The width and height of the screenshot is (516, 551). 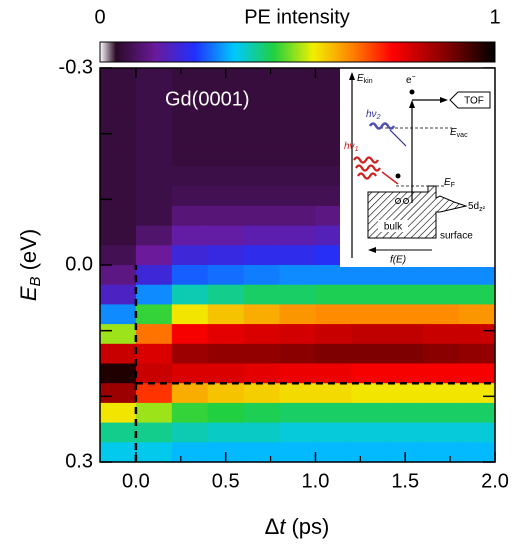 What do you see at coordinates (79, 264) in the screenshot?
I see `y-tick-label: 0.0` at bounding box center [79, 264].